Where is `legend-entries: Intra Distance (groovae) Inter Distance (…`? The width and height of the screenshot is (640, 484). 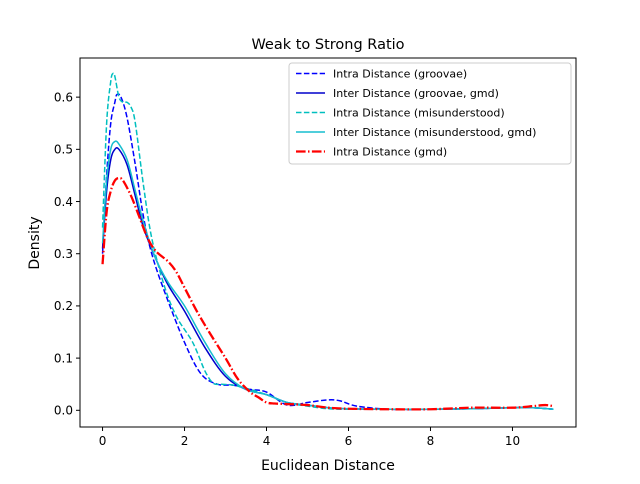 legend-entries: Intra Distance (groovae) Inter Distance (… is located at coordinates (416, 113).